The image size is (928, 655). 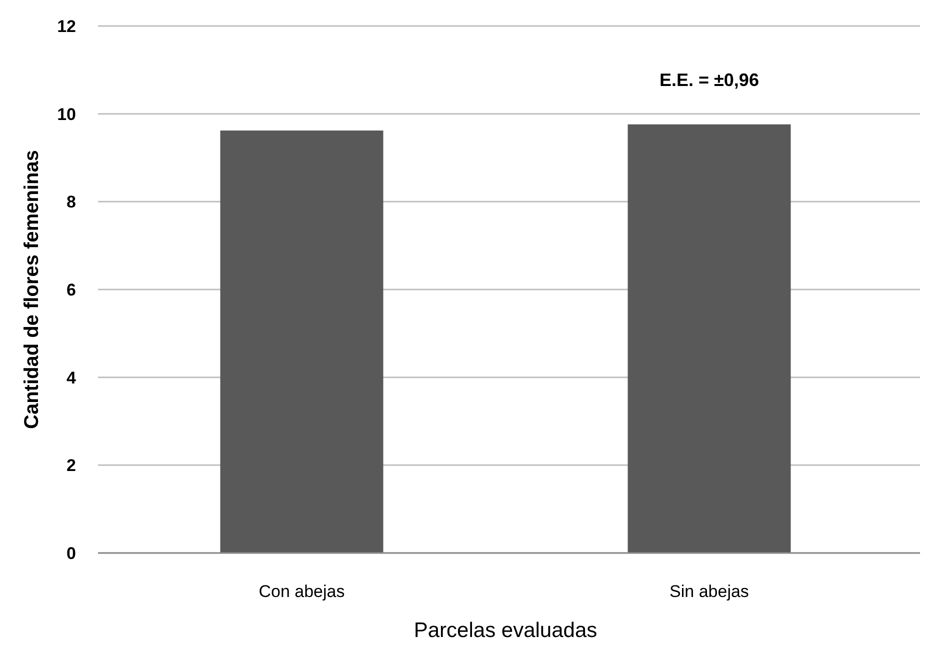 What do you see at coordinates (71, 553) in the screenshot?
I see `y-tick-label: 0` at bounding box center [71, 553].